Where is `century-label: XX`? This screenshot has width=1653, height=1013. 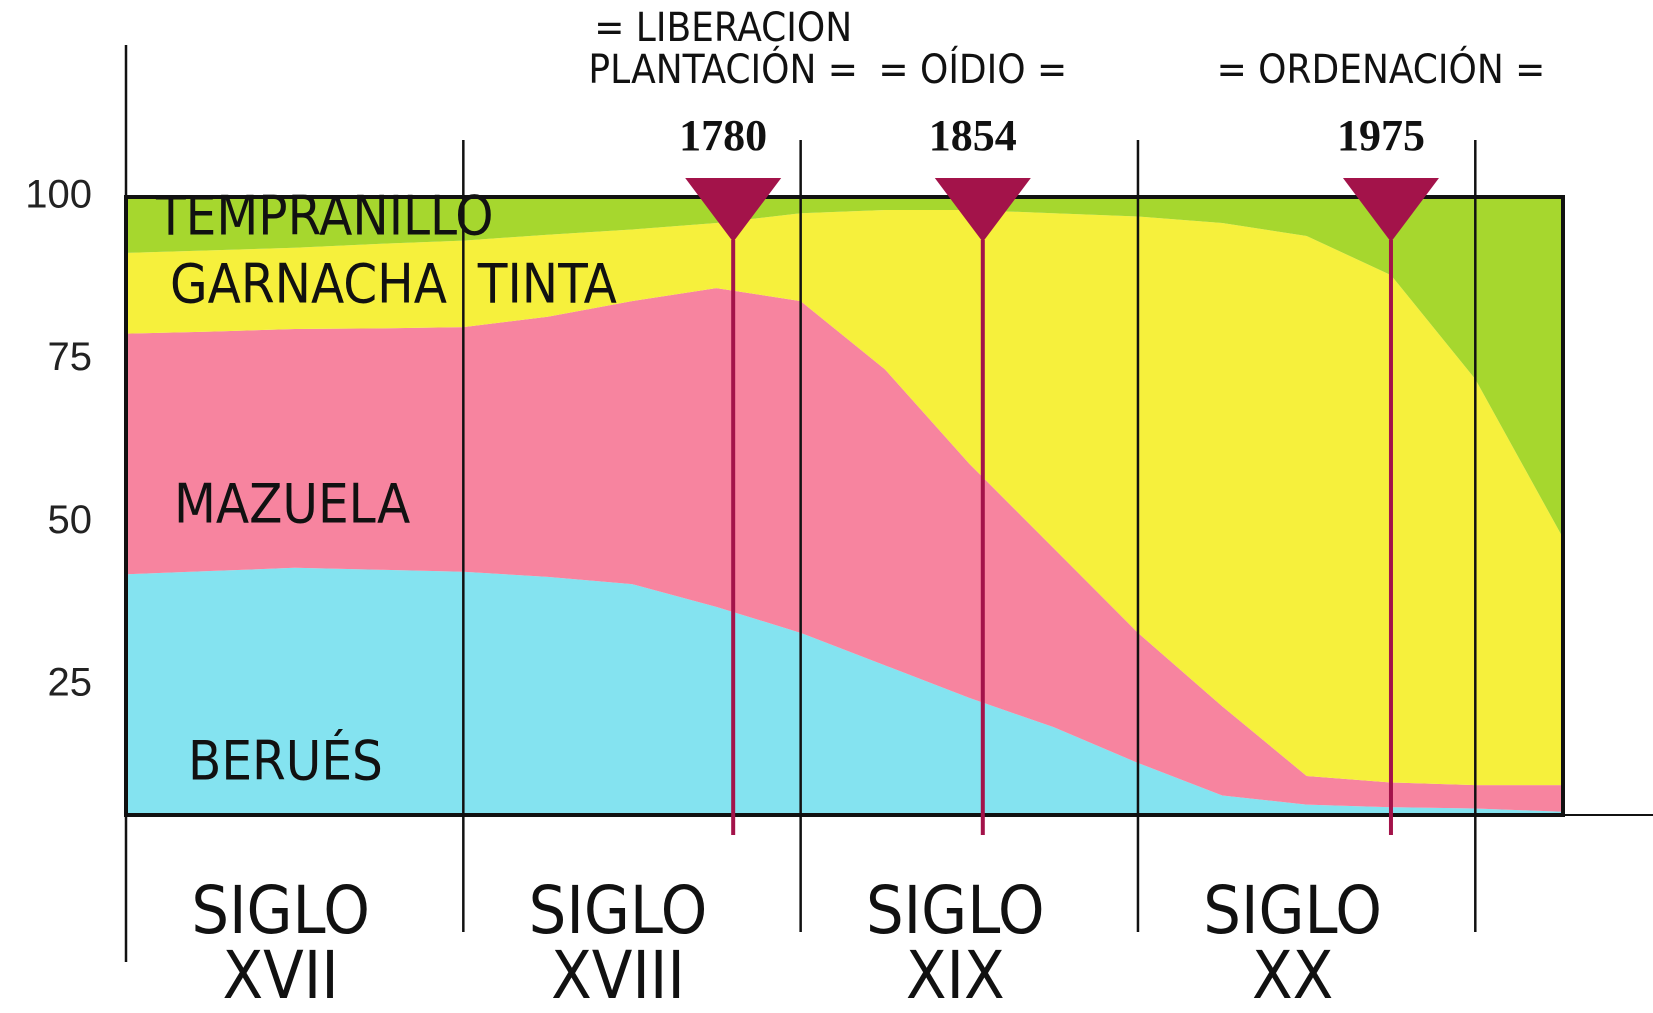
century-label: XX is located at coordinates (1292, 975).